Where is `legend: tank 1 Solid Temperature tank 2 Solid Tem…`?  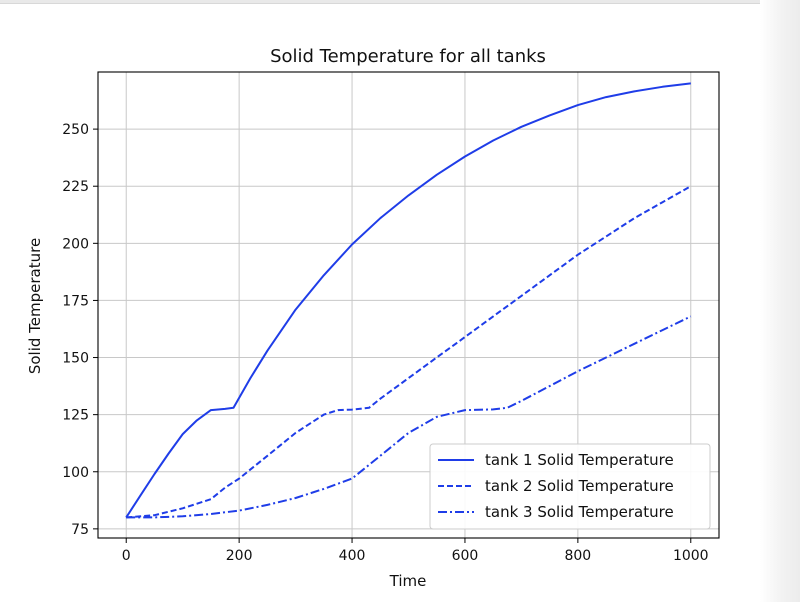 legend: tank 1 Solid Temperature tank 2 Solid Tem… is located at coordinates (570, 486).